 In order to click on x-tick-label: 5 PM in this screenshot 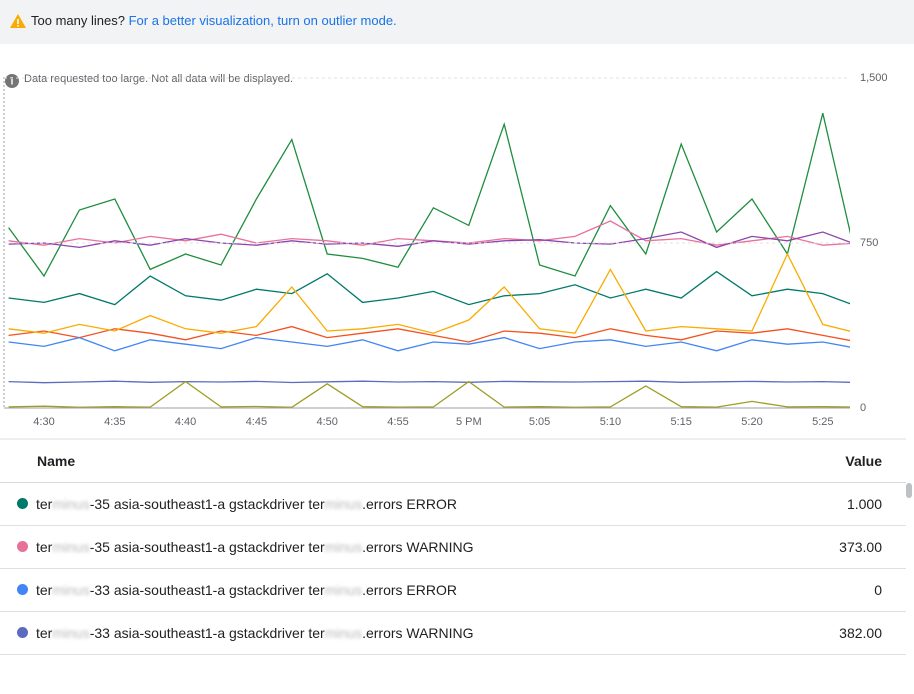, I will do `click(469, 422)`.